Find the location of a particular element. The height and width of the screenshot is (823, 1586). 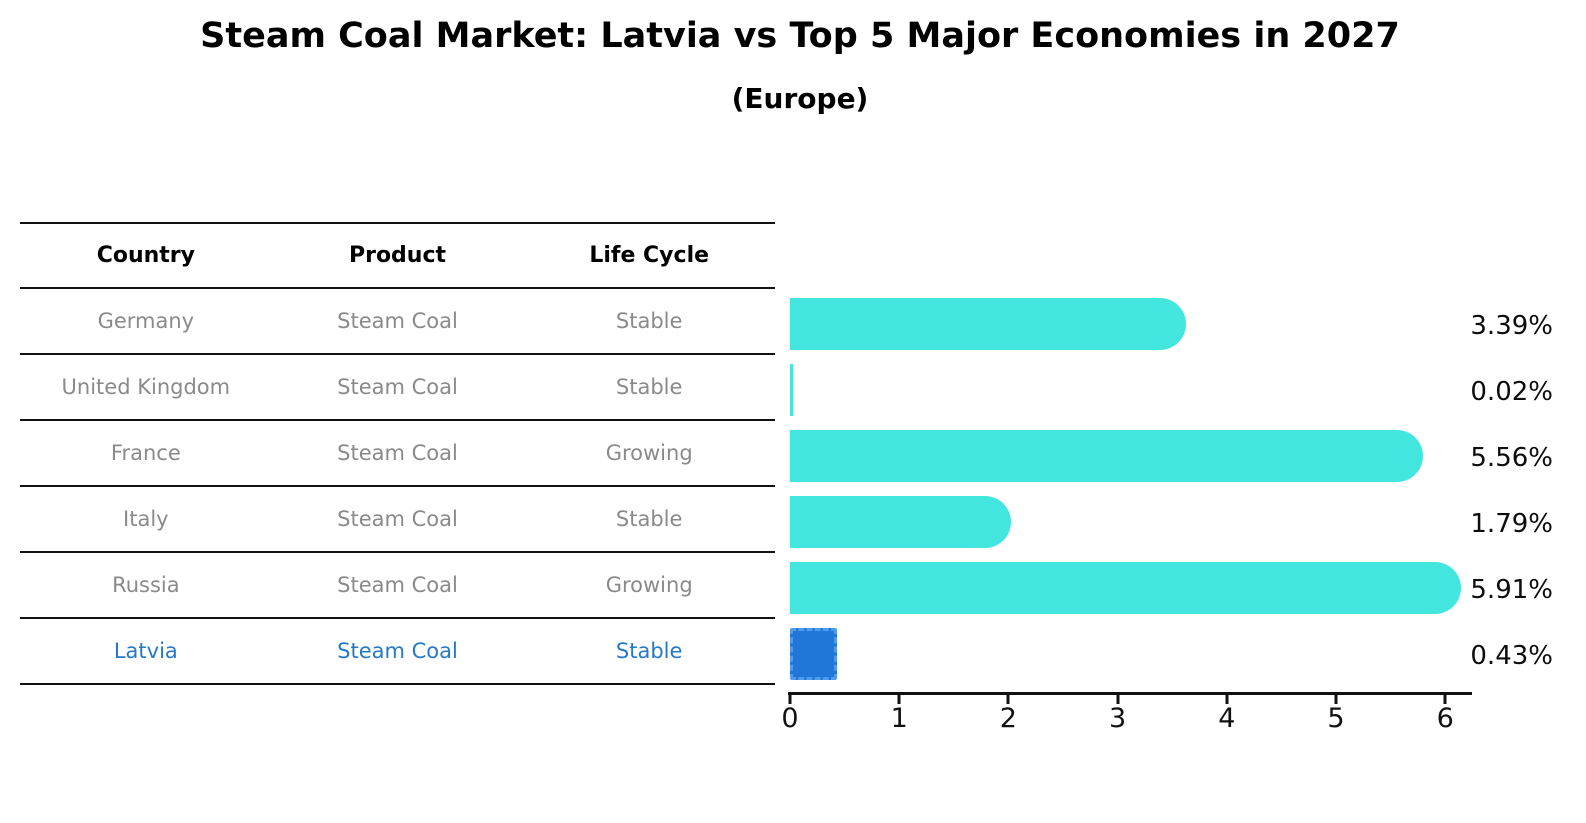

table-row: United Kingdom Steam Coal Stable is located at coordinates (397, 388).